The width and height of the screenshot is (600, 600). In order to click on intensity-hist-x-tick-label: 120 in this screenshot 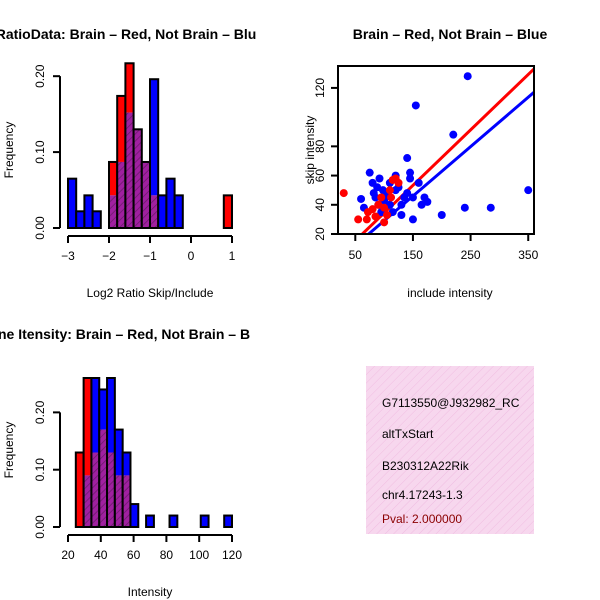, I will do `click(232, 555)`.